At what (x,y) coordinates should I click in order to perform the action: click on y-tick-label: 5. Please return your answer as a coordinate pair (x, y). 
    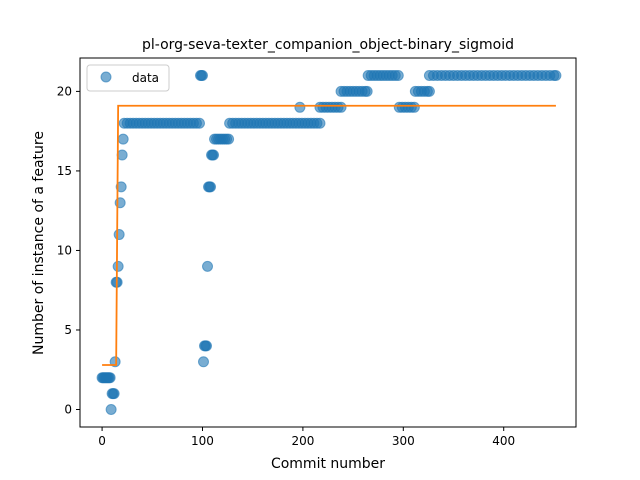
    Looking at the image, I should click on (68, 330).